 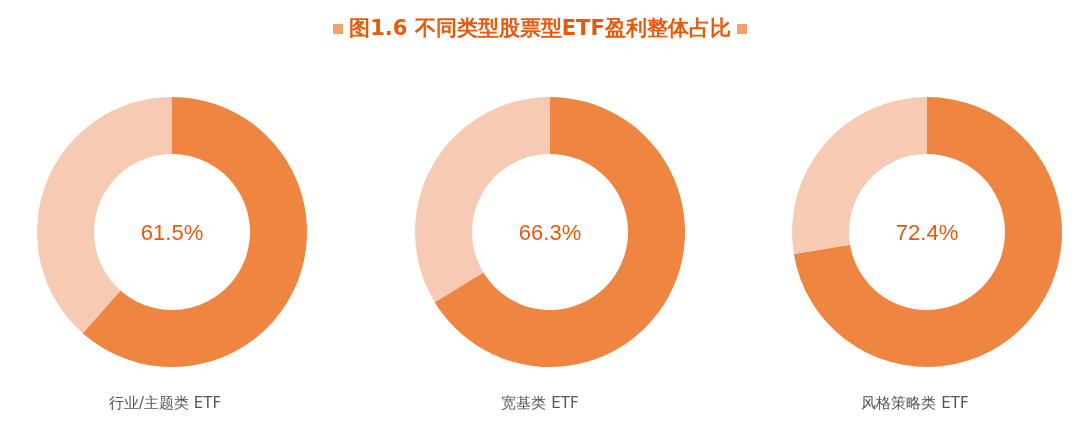 What do you see at coordinates (172, 232) in the screenshot?
I see `text: 61.5%` at bounding box center [172, 232].